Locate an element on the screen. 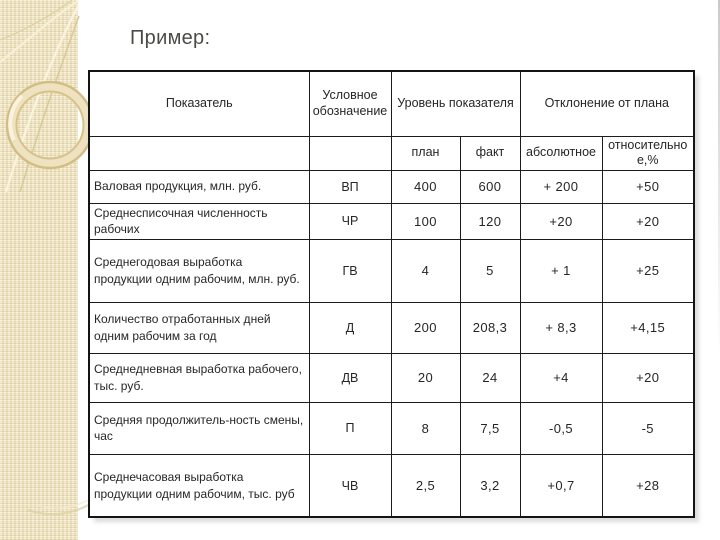  cell-symbol: ГВ is located at coordinates (350, 270).